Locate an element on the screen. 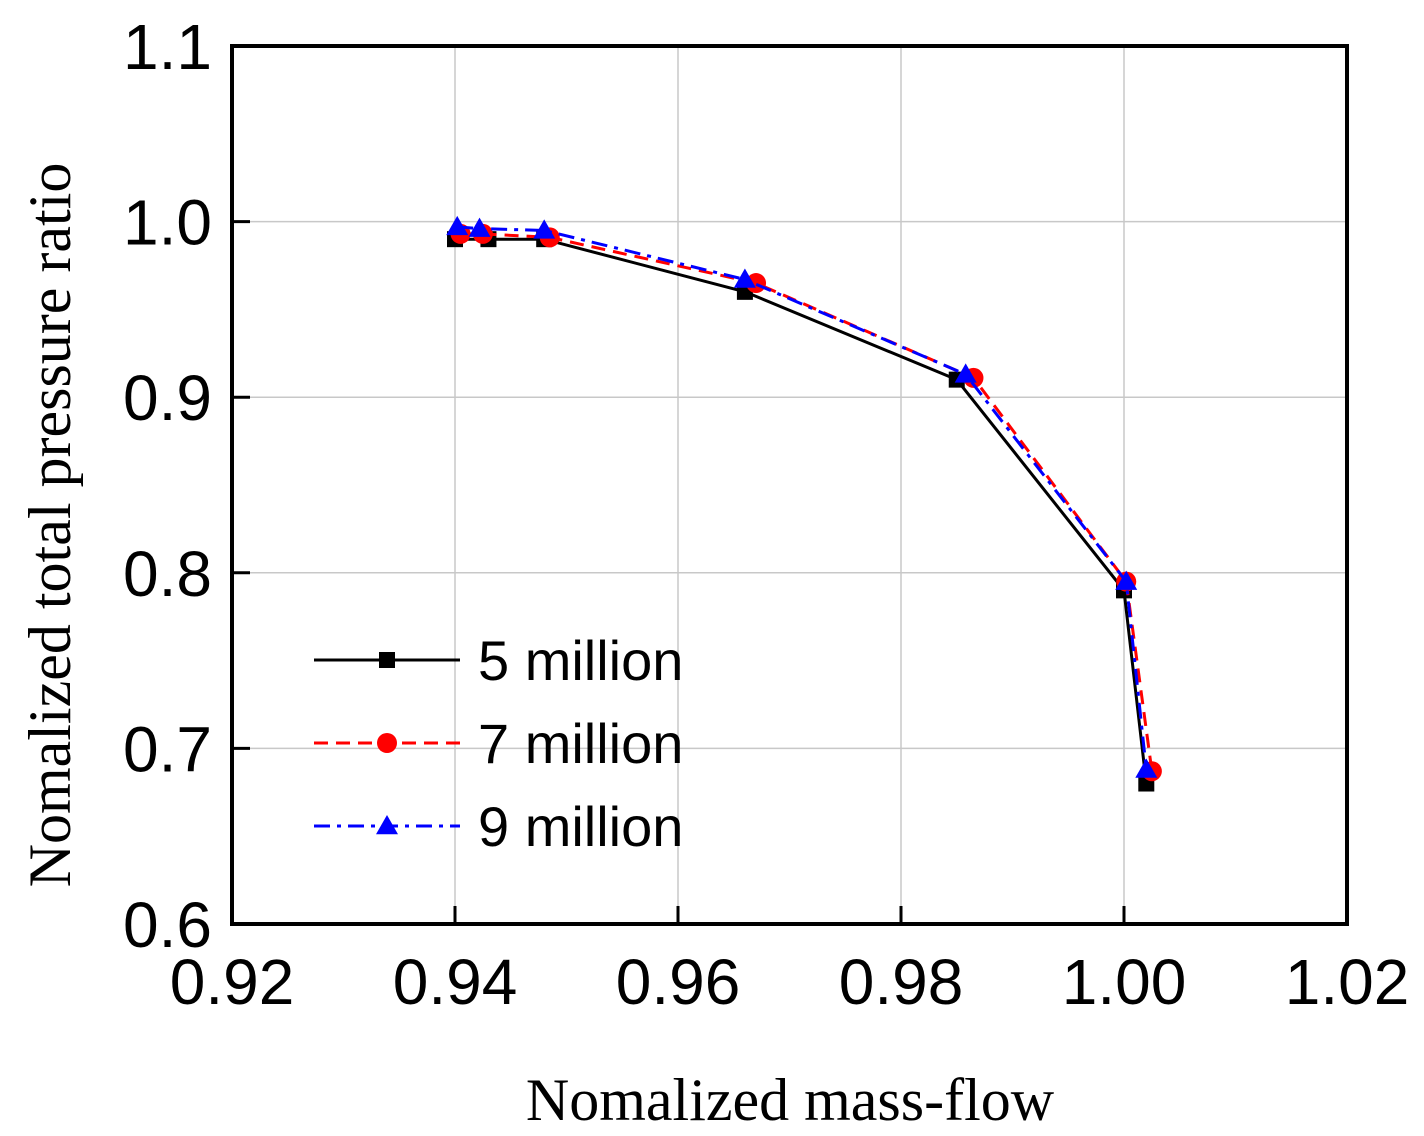 This screenshot has height=1136, width=1424. legend: 5 million 7 million 9 million is located at coordinates (498, 743).